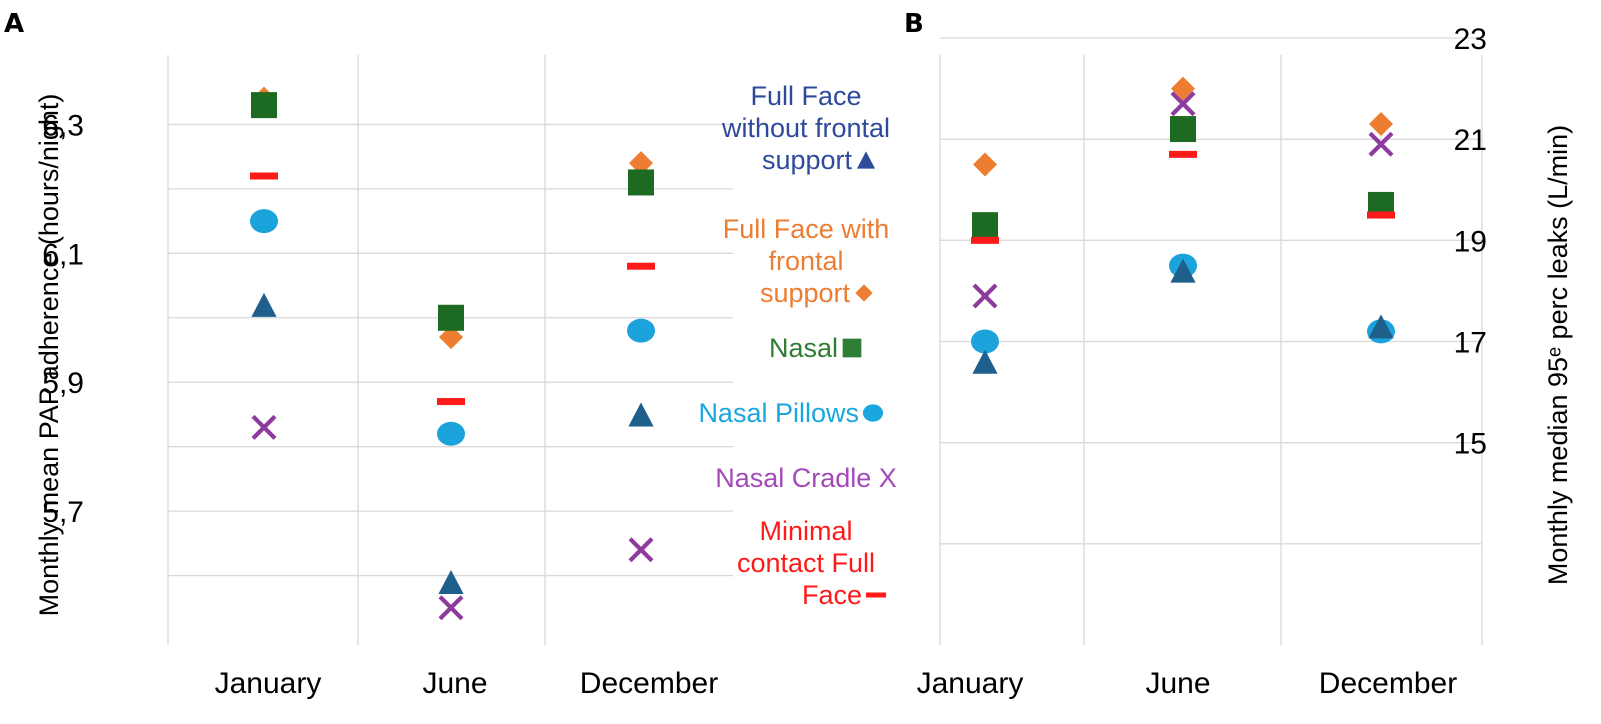  What do you see at coordinates (63, 125) in the screenshot?
I see `panel-a-y-tick-label: 6,3` at bounding box center [63, 125].